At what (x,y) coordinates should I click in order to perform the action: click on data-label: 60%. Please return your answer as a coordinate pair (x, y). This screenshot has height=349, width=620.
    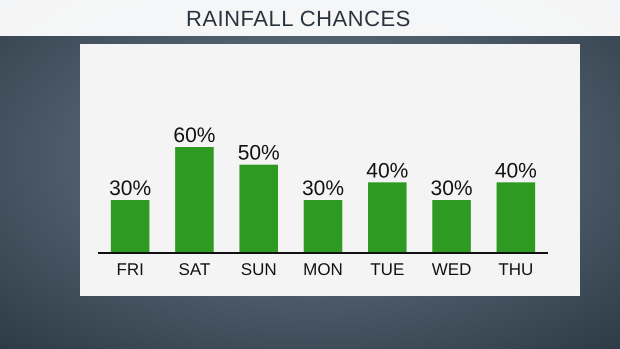
    Looking at the image, I should click on (194, 135).